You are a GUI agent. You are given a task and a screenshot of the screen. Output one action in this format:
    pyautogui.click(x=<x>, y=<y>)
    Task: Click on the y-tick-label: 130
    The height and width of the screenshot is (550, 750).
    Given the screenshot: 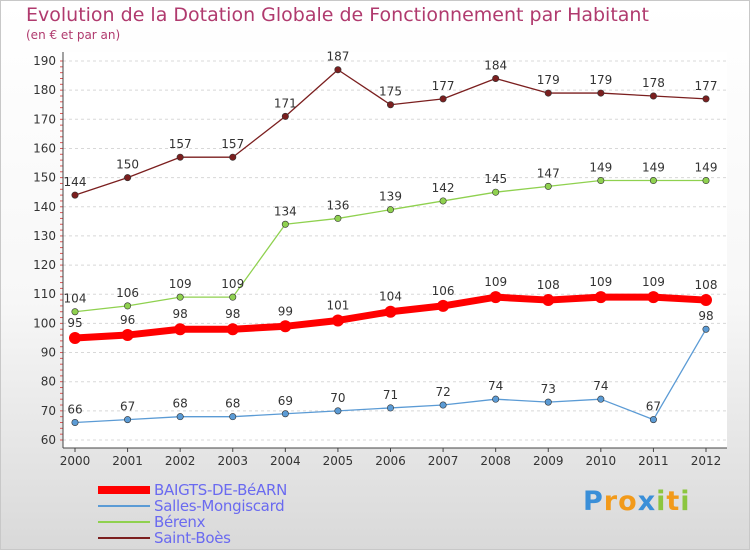 What is the action you would take?
    pyautogui.click(x=44, y=236)
    